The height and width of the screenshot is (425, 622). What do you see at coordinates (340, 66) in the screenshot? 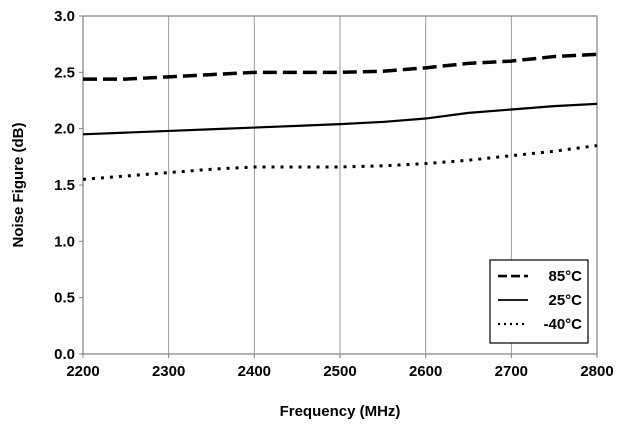
I see `series-line-85c` at bounding box center [340, 66].